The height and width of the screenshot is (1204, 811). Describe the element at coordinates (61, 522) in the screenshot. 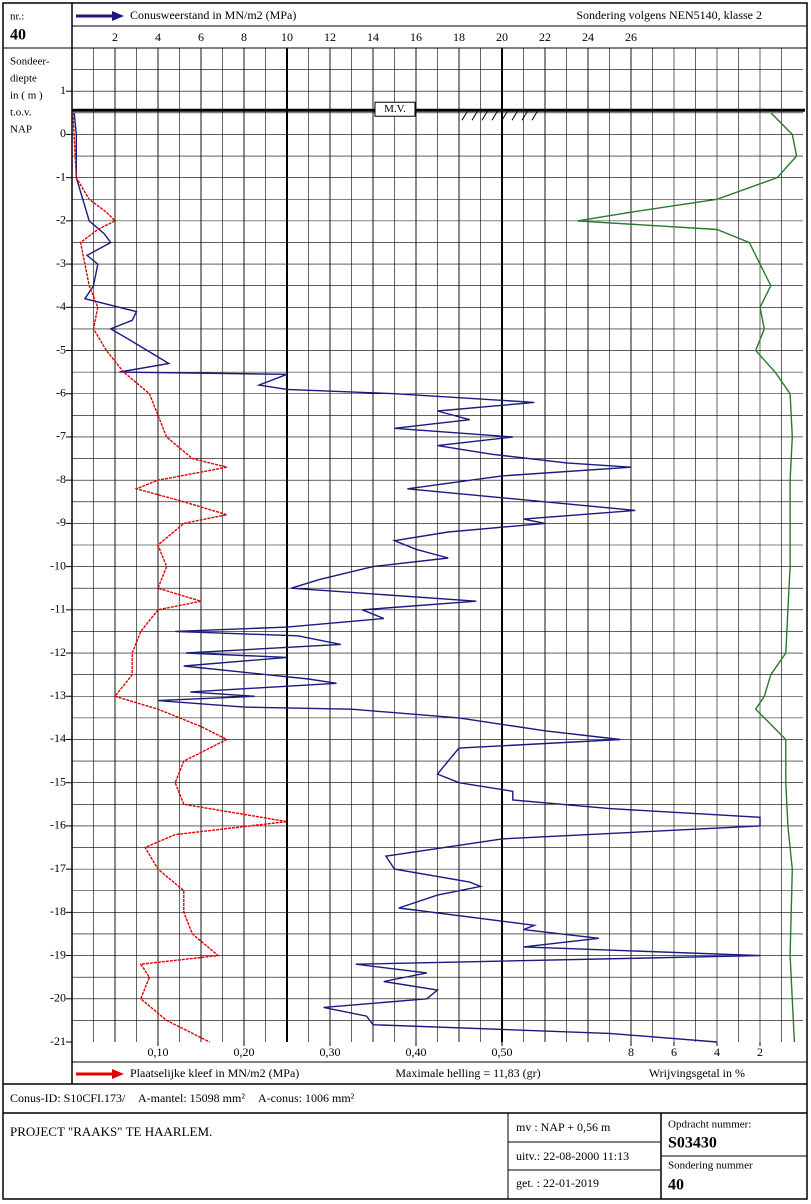

I see `y-tick-label: -9` at that location.